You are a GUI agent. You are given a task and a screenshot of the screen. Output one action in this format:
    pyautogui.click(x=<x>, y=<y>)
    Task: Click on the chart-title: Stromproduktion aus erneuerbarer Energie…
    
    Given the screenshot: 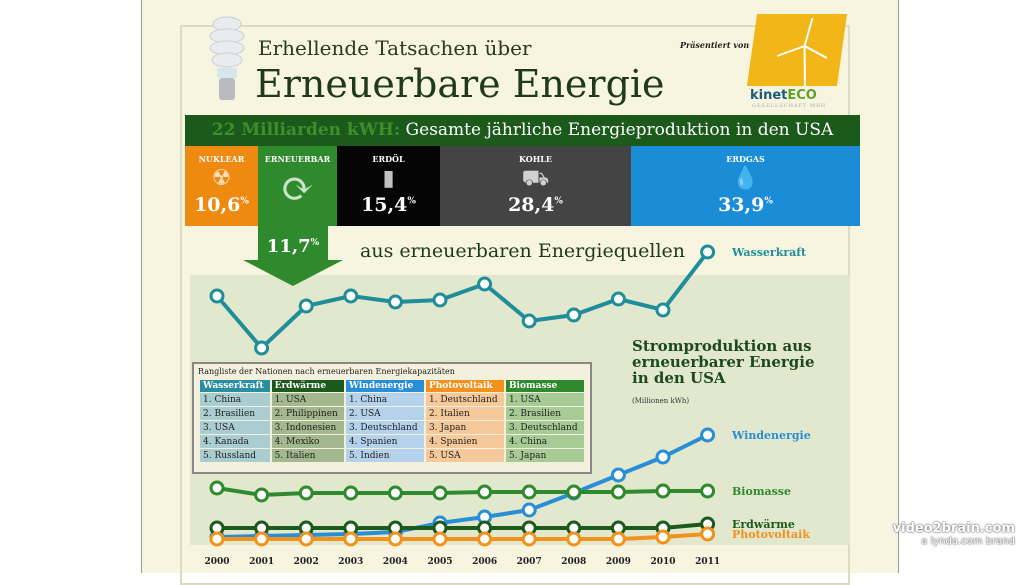 What is the action you would take?
    pyautogui.click(x=723, y=362)
    